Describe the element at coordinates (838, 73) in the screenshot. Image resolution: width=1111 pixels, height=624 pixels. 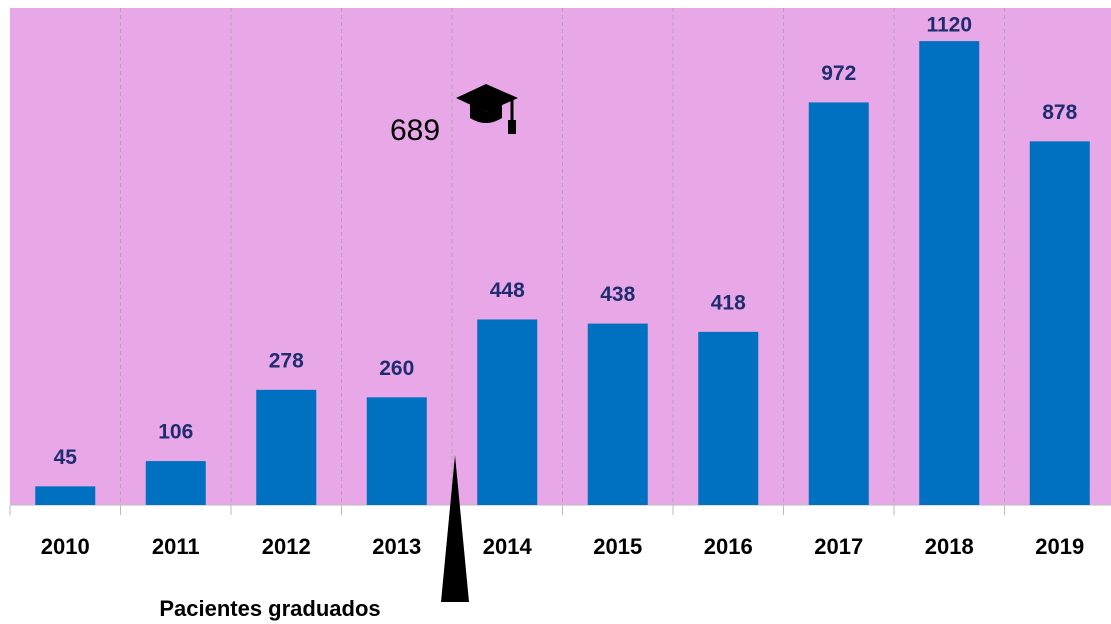
I see `data-label: 972` at that location.